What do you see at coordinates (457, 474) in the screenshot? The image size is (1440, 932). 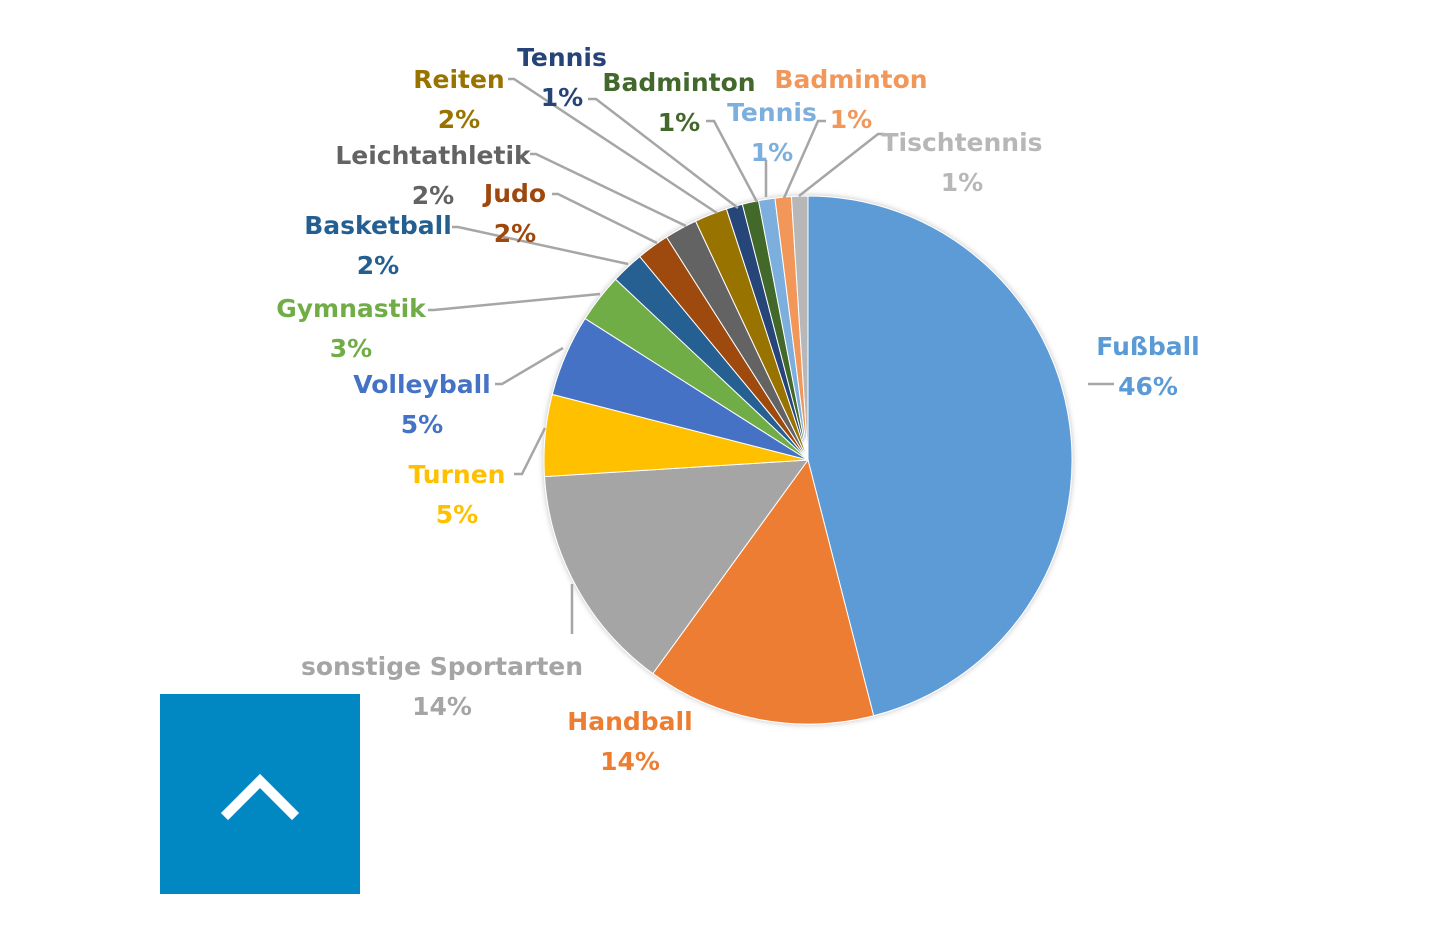 I see `data-label-name: Turnen` at bounding box center [457, 474].